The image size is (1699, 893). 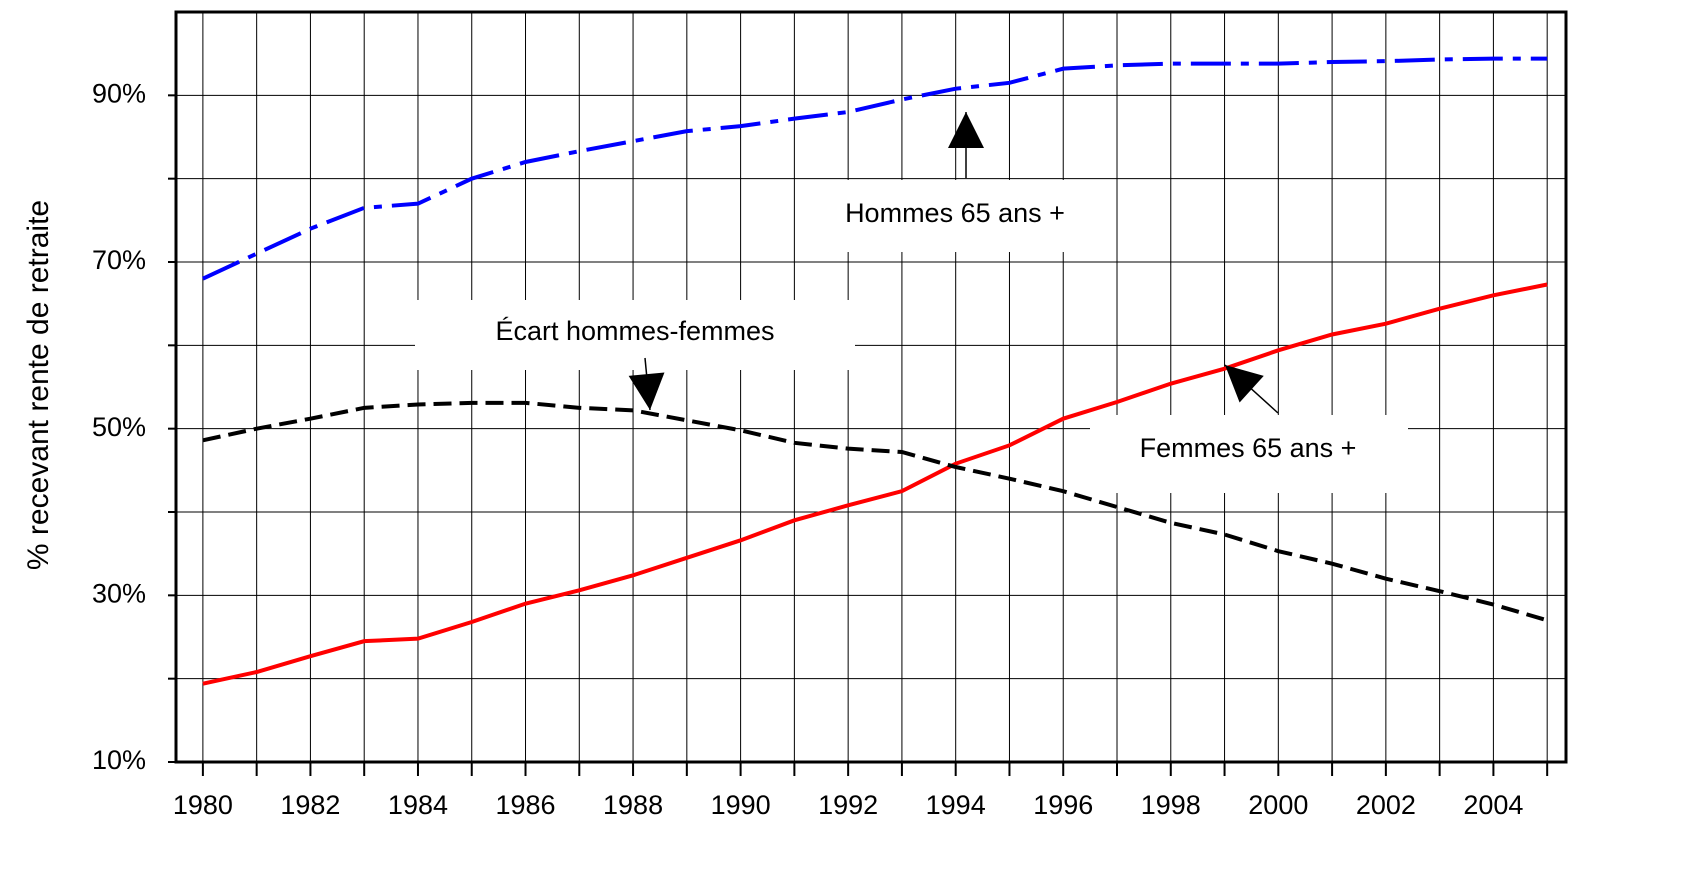 I want to click on x-tick-label: 2004, so click(x=1493, y=805).